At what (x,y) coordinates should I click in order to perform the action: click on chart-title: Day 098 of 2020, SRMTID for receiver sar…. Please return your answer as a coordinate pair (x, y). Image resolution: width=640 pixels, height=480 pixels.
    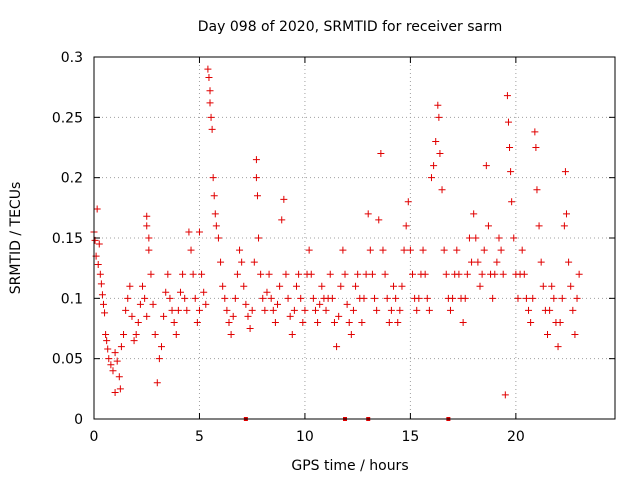
    Looking at the image, I should click on (350, 27).